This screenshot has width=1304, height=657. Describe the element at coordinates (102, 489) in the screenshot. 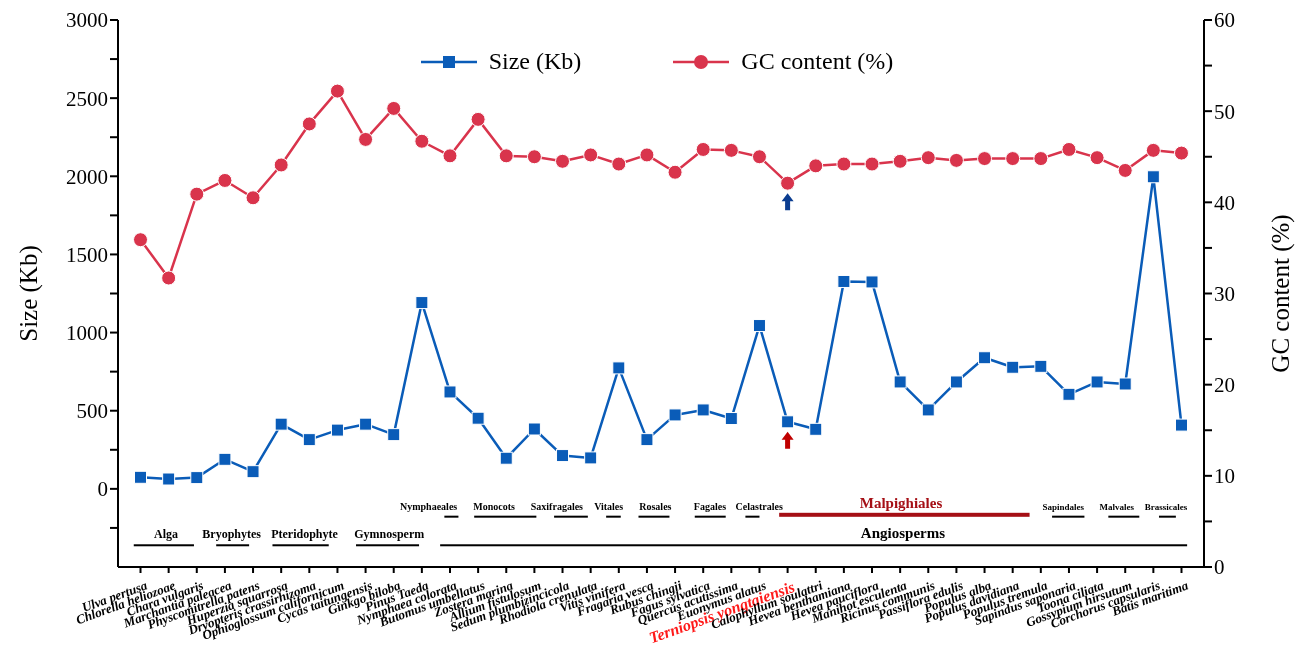

I see `y-tick-label: 0` at that location.